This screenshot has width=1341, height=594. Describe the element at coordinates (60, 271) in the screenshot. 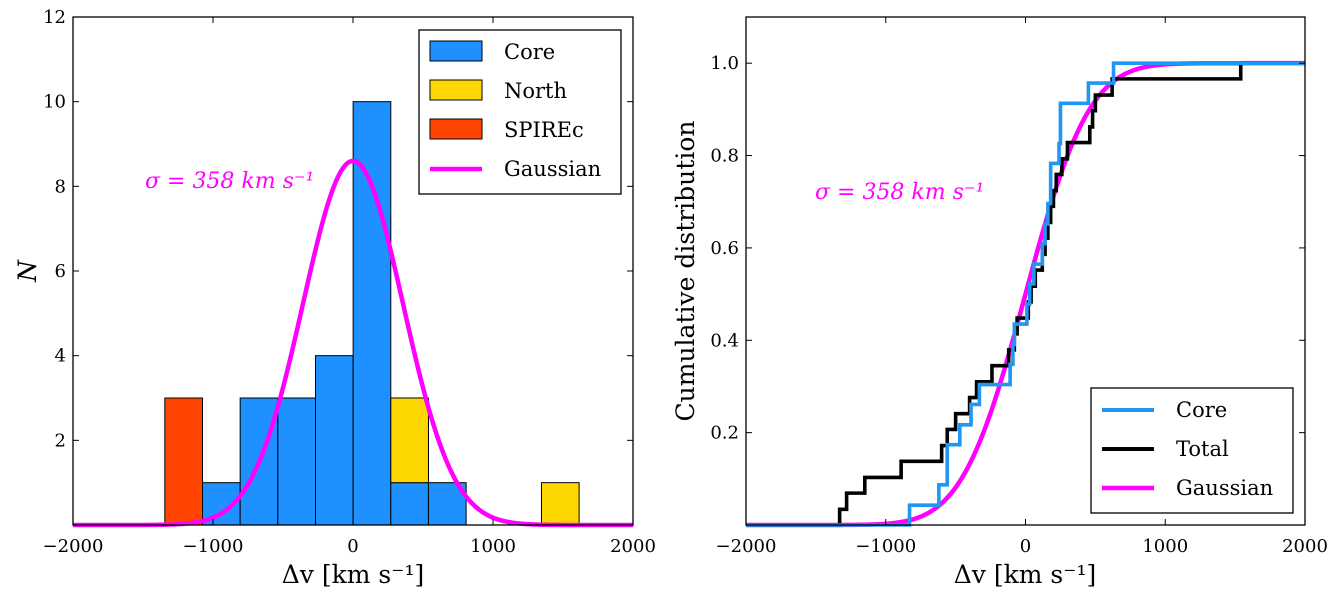

I see `y-tick-label: 6` at that location.